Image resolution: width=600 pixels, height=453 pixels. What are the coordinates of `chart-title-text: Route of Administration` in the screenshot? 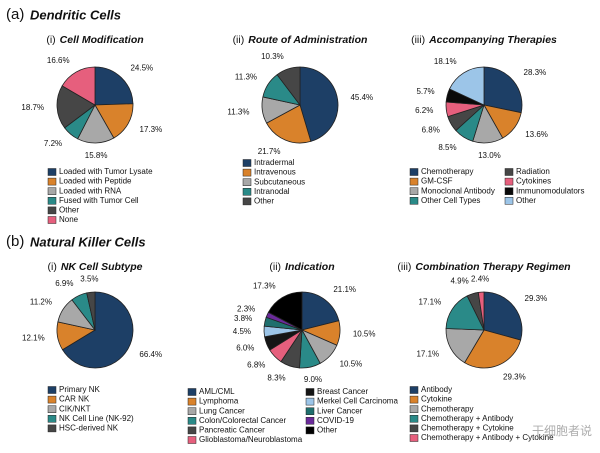 It's located at (307, 40).